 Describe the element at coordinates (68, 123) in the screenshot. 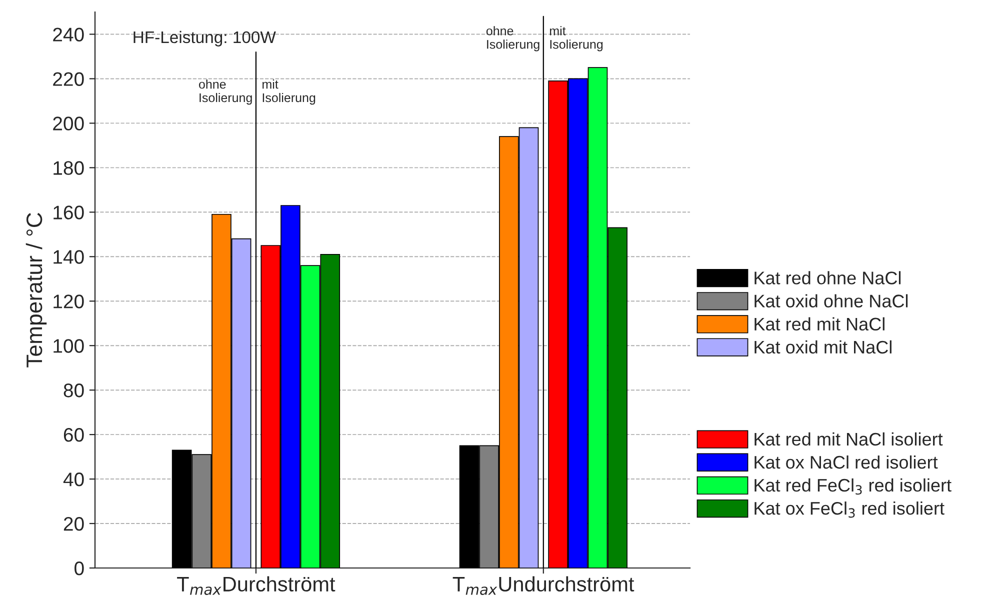

I see `y-tick-label: 200` at that location.